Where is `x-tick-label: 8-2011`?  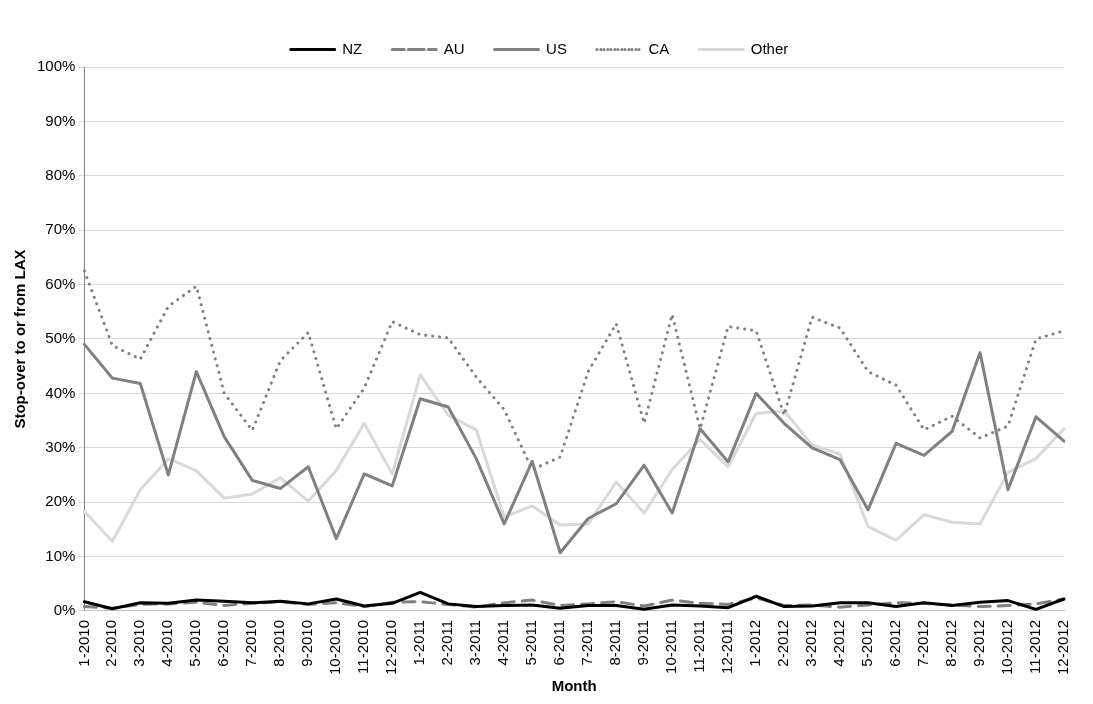
x-tick-label: 8-2011 is located at coordinates (615, 642).